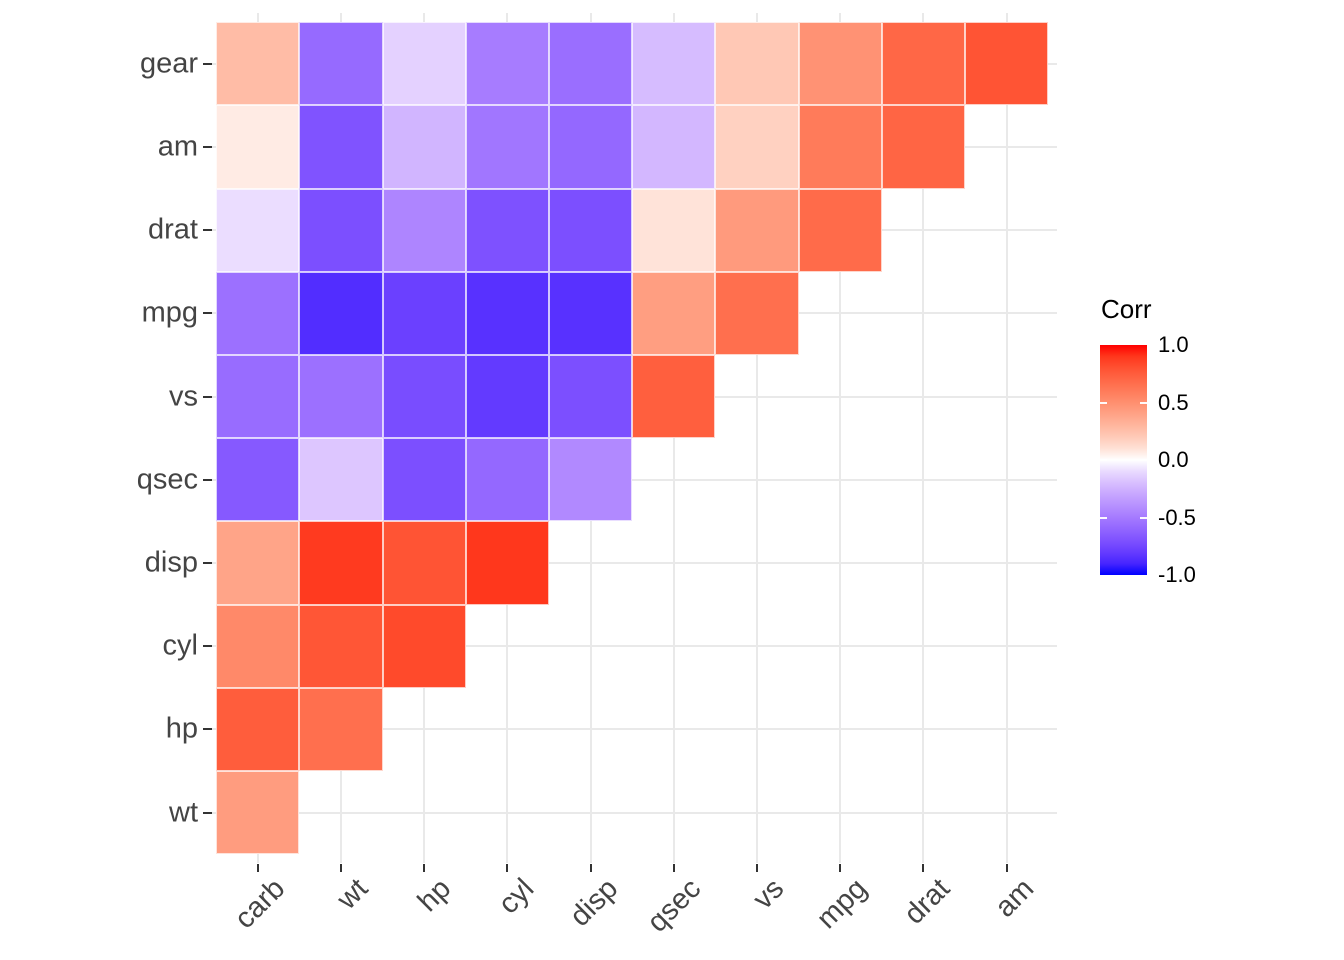 This screenshot has height=960, width=1344. What do you see at coordinates (923, 64) in the screenshot?
I see `cell-gear-drat` at bounding box center [923, 64].